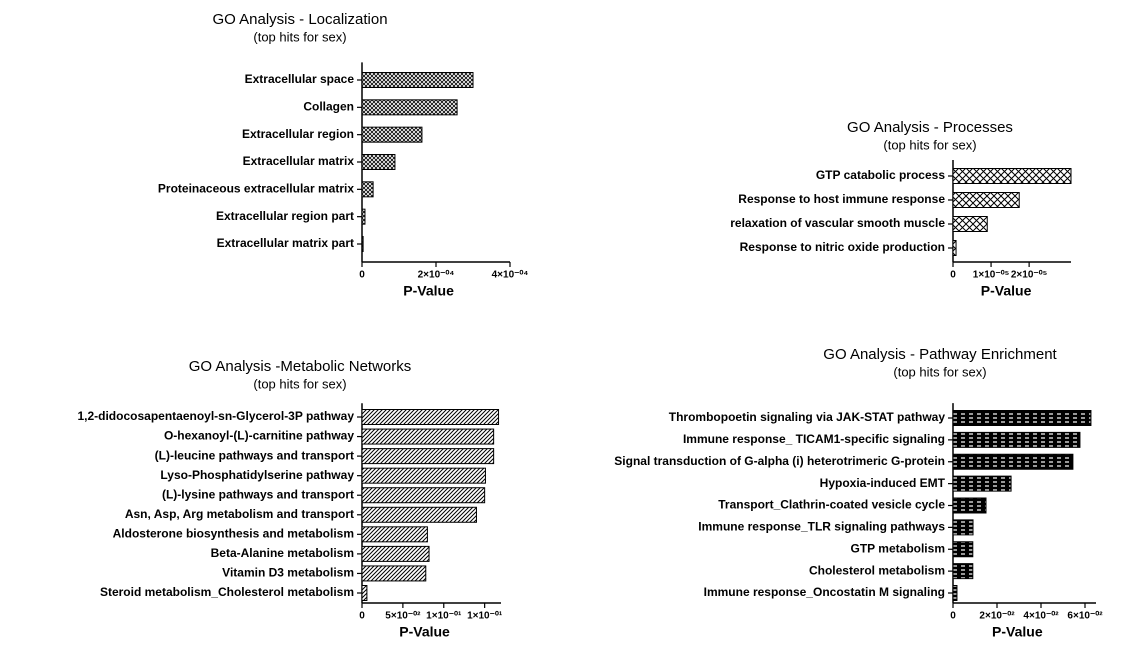 This screenshot has height=646, width=1144. What do you see at coordinates (233, 534) in the screenshot?
I see `y-tick-label: Aldosterone biosynthesis and metabolism` at bounding box center [233, 534].